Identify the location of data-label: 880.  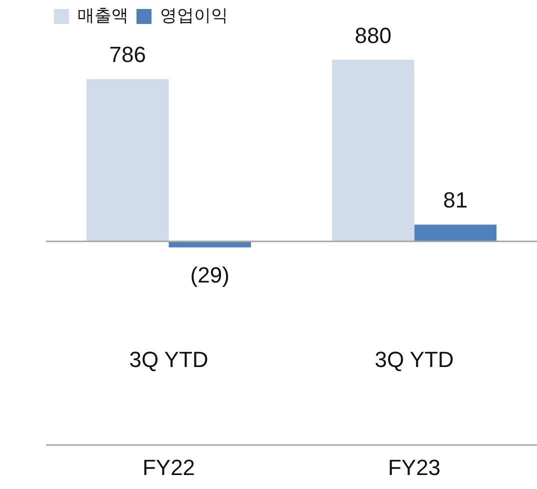
(373, 35).